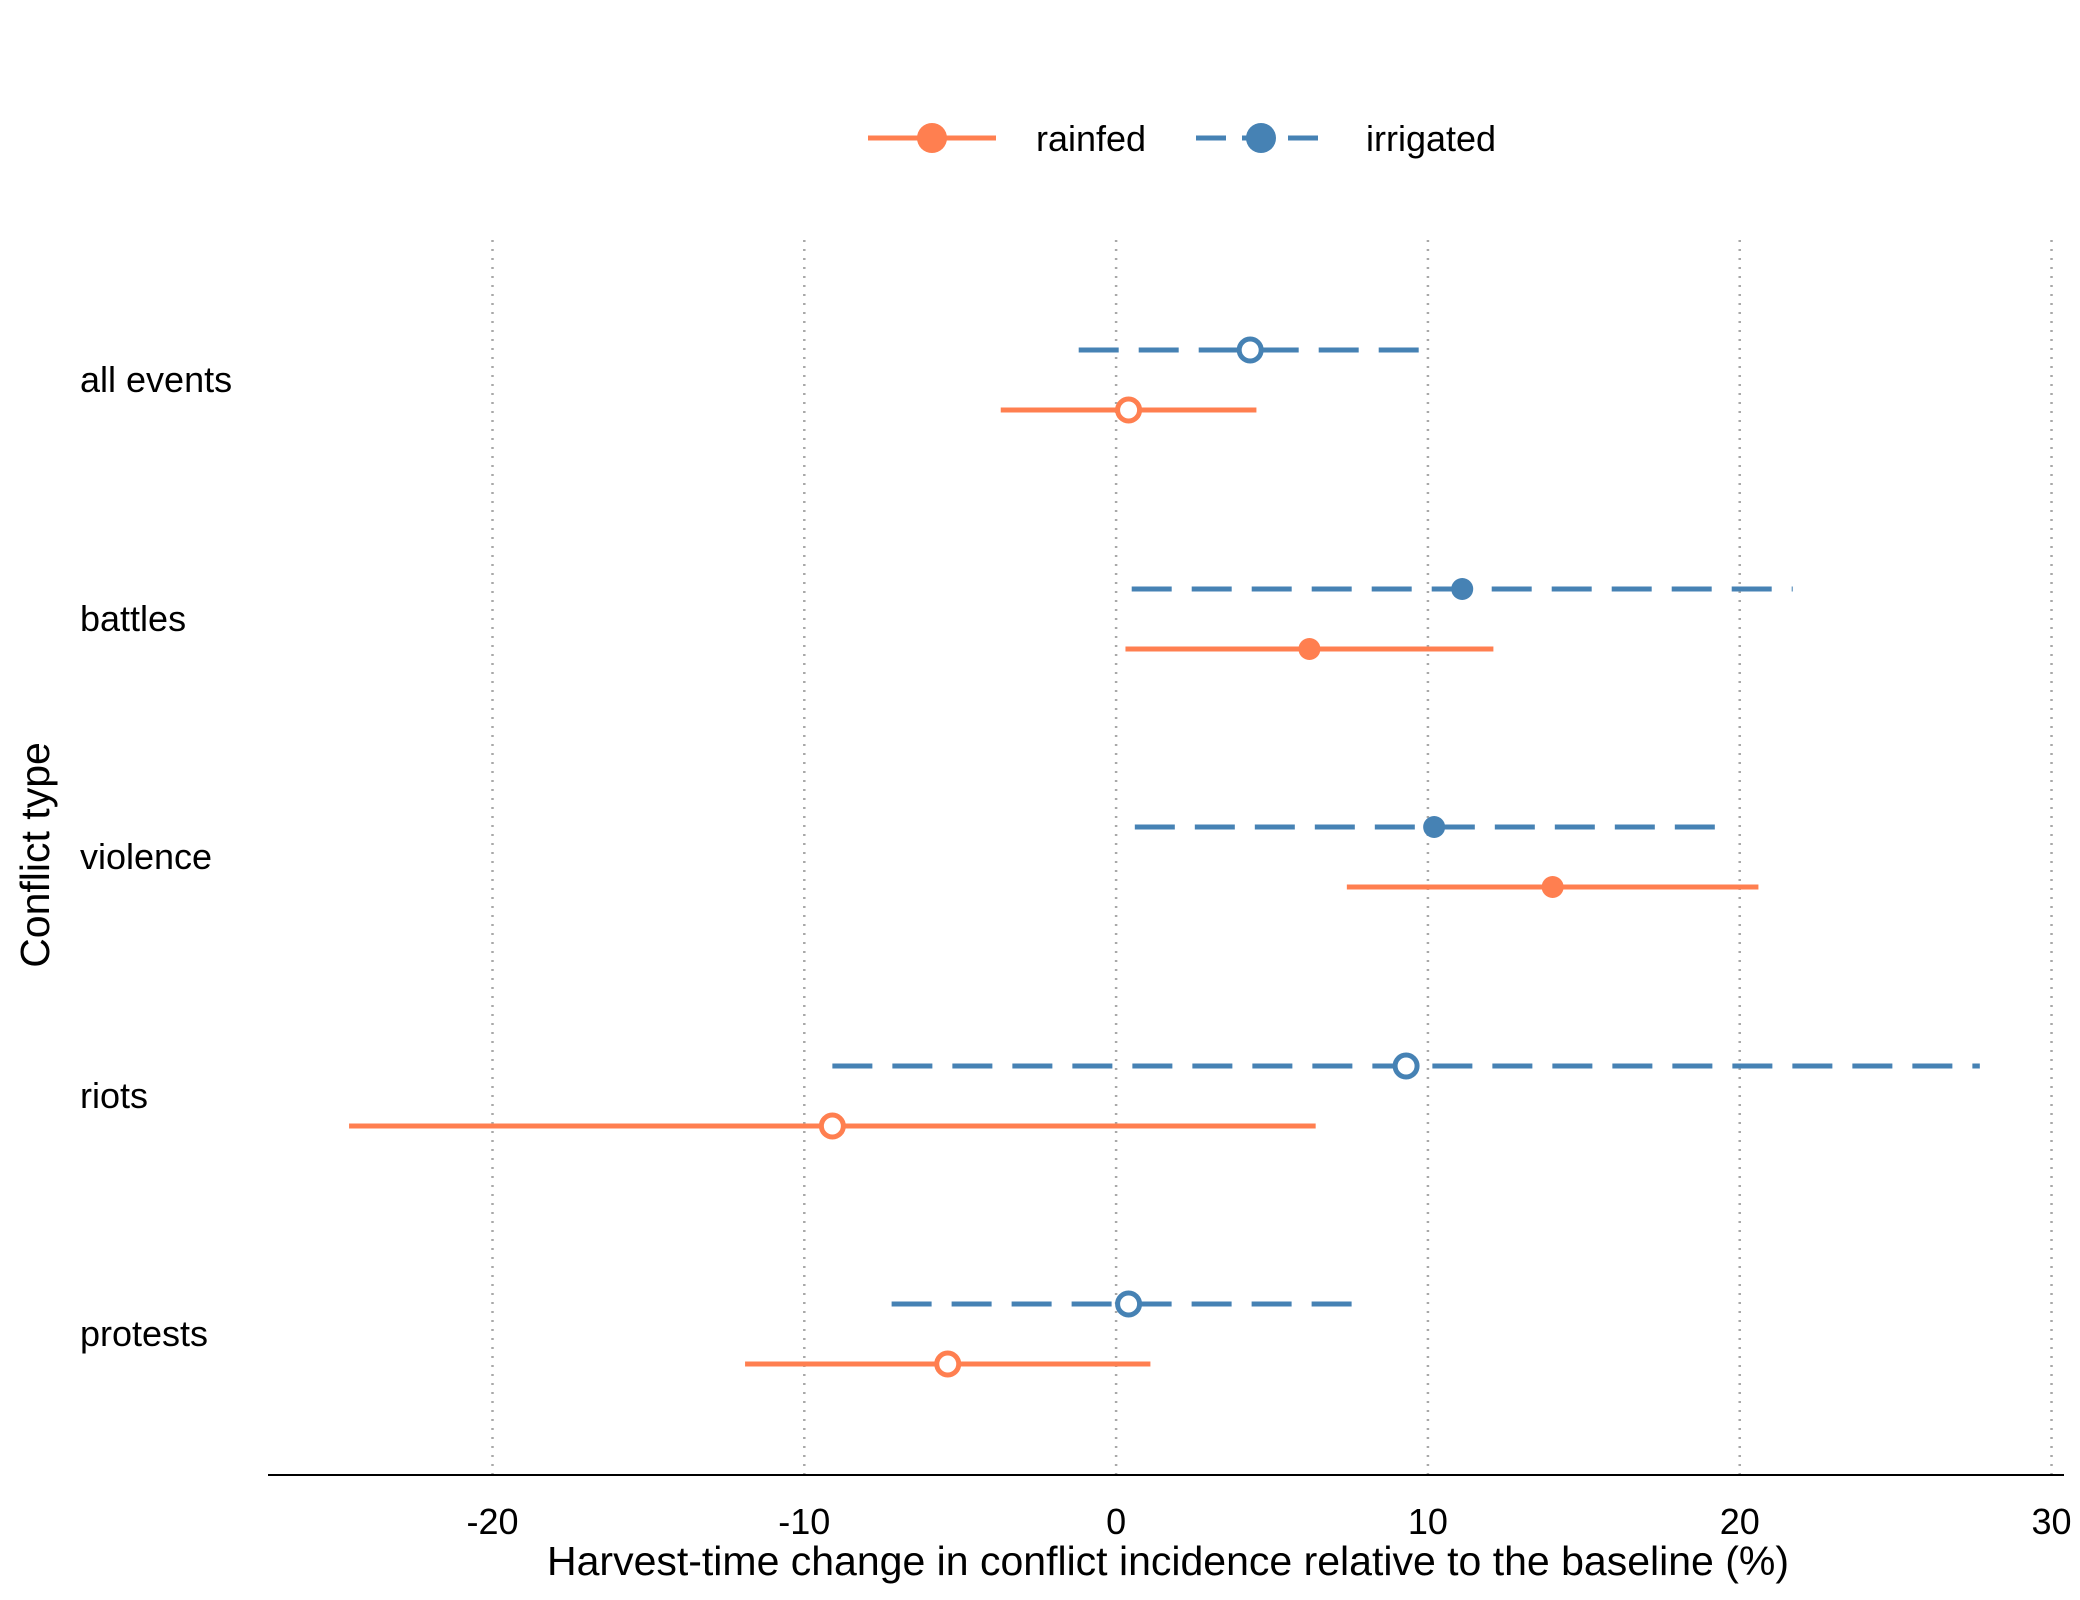 This screenshot has width=2080, height=1600. What do you see at coordinates (35, 855) in the screenshot?
I see `y-axis-title: Conflict type` at bounding box center [35, 855].